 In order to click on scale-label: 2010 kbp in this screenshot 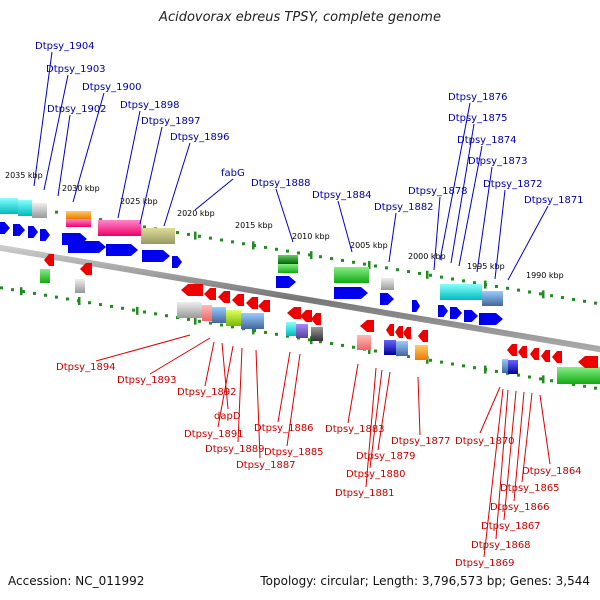, I will do `click(311, 236)`.